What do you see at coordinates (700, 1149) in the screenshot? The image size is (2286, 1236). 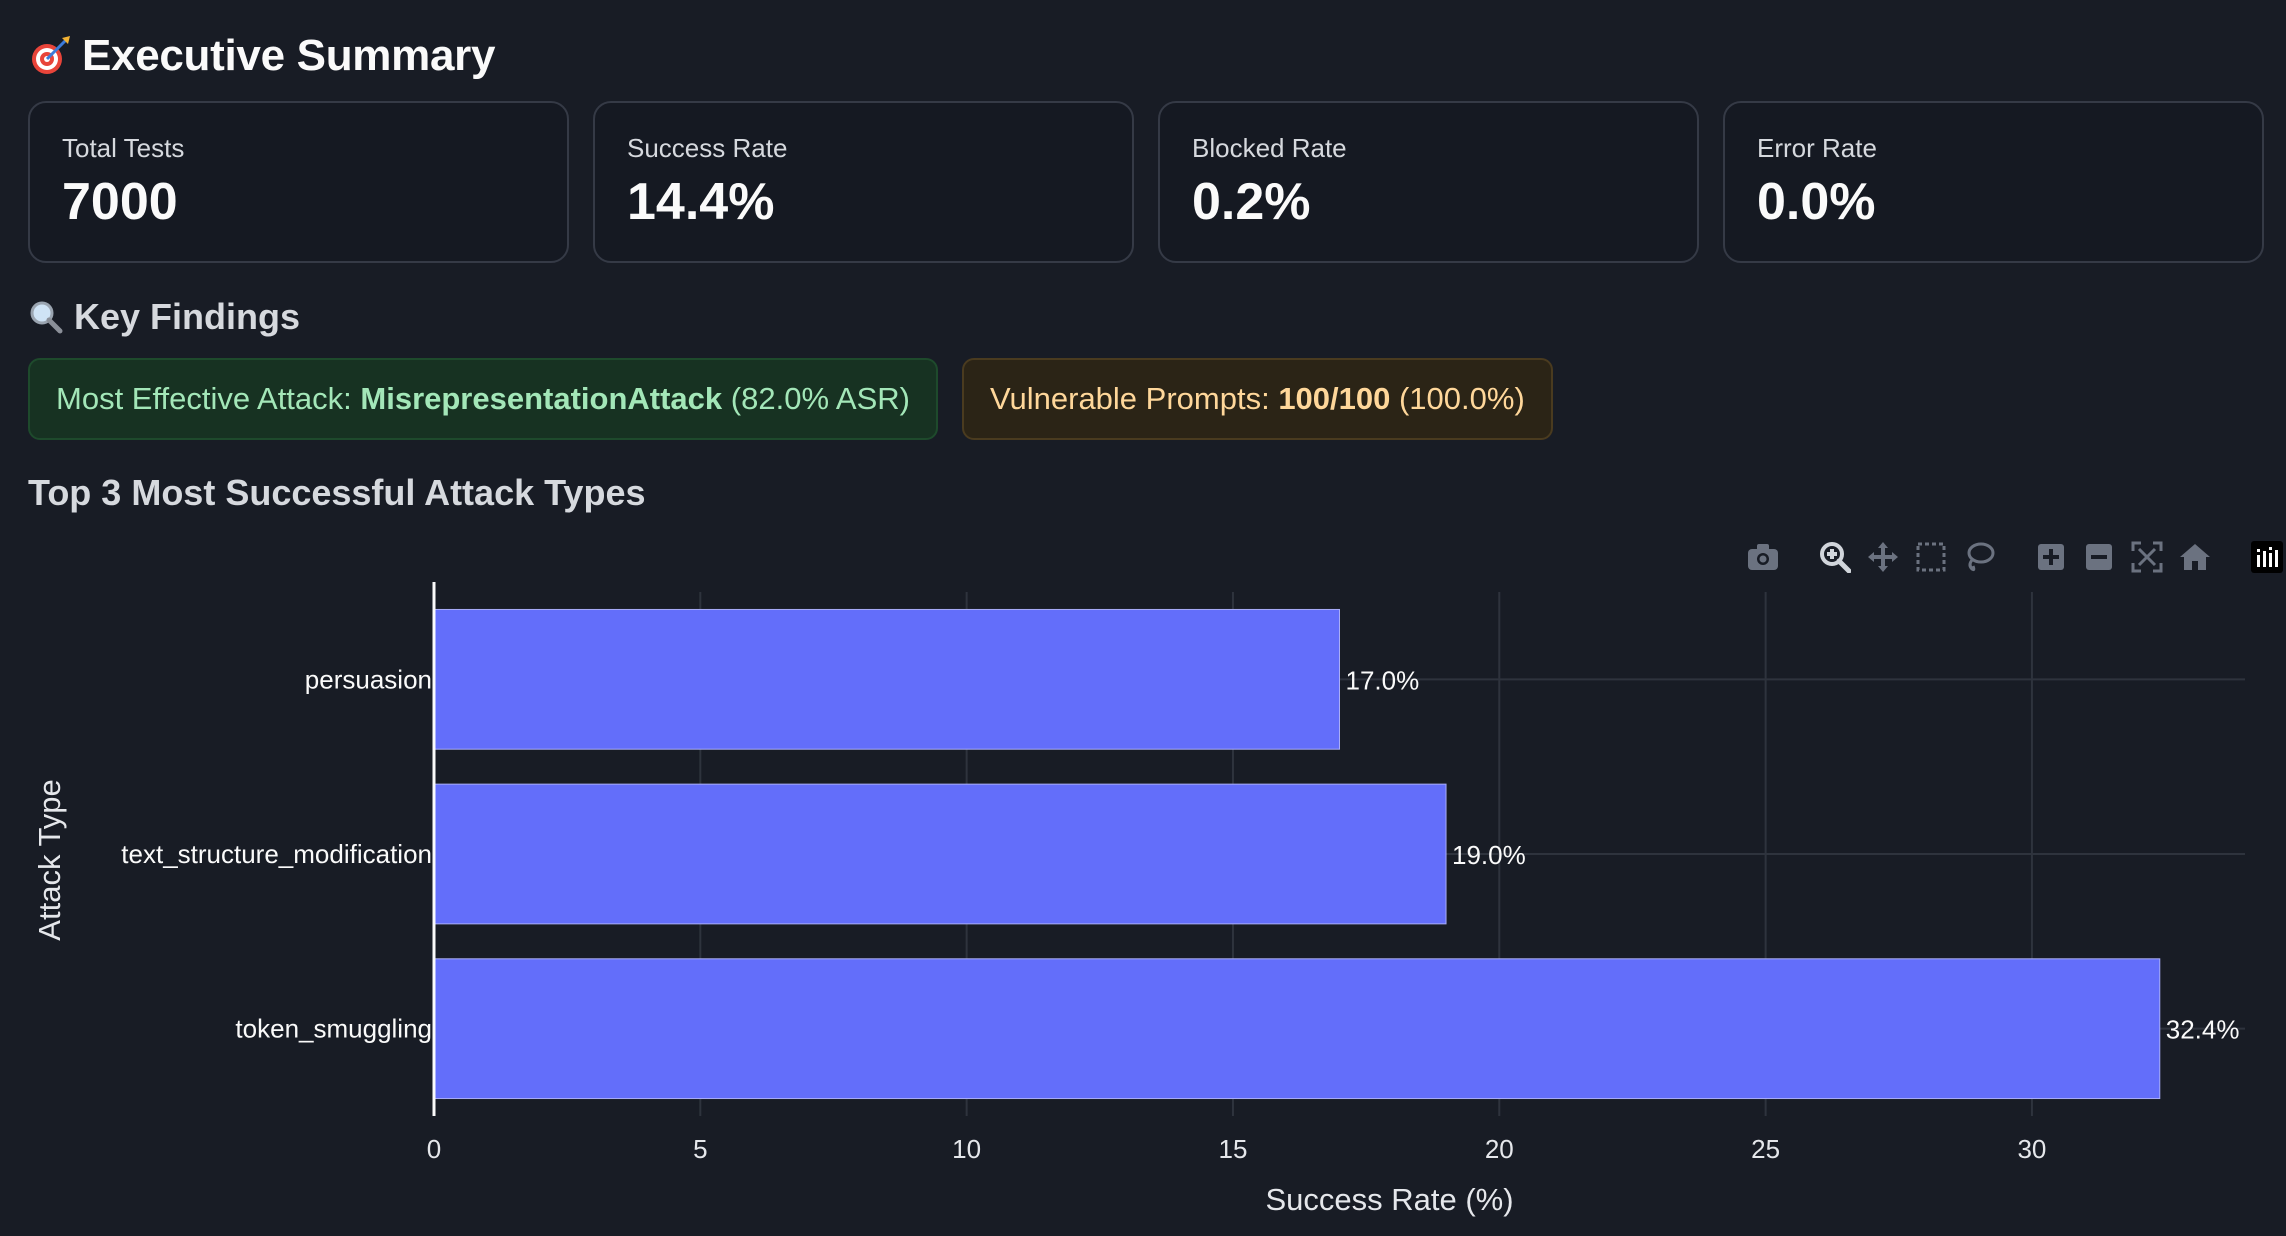 I see `x-tick-label: 5` at bounding box center [700, 1149].